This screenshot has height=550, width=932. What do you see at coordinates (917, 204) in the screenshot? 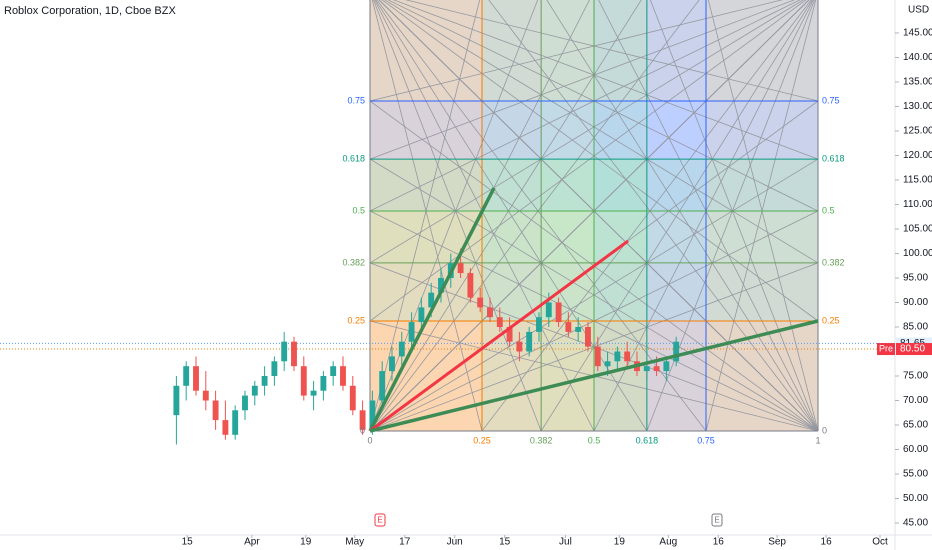
I see `y-tick-label: 110.00` at bounding box center [917, 204].